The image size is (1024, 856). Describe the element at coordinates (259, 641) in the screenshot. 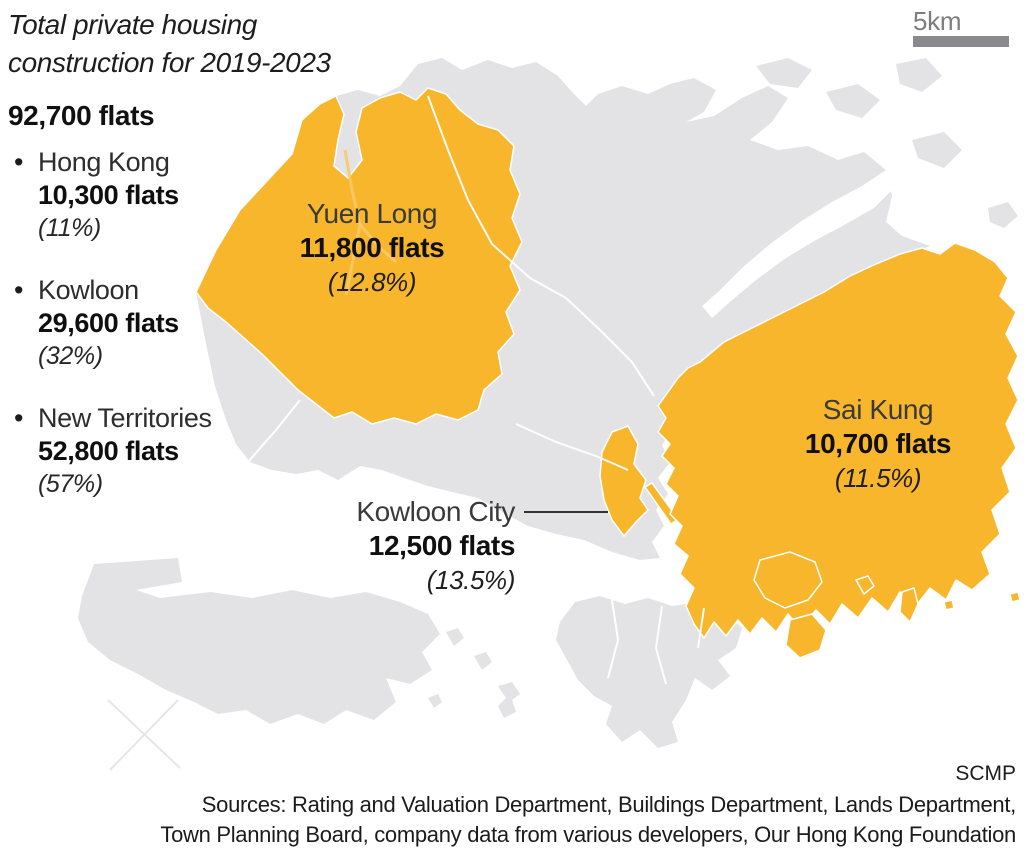

I see `landmass-lantau` at that location.